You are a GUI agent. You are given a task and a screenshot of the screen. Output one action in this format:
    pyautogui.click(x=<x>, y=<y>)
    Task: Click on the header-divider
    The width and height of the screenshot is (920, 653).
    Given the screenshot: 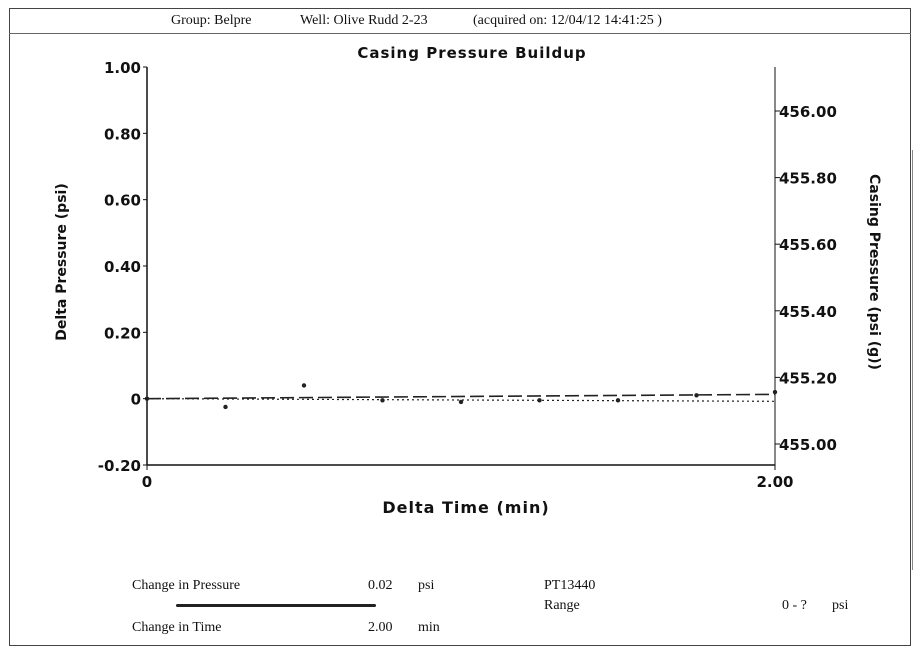 What is the action you would take?
    pyautogui.click(x=460, y=33)
    